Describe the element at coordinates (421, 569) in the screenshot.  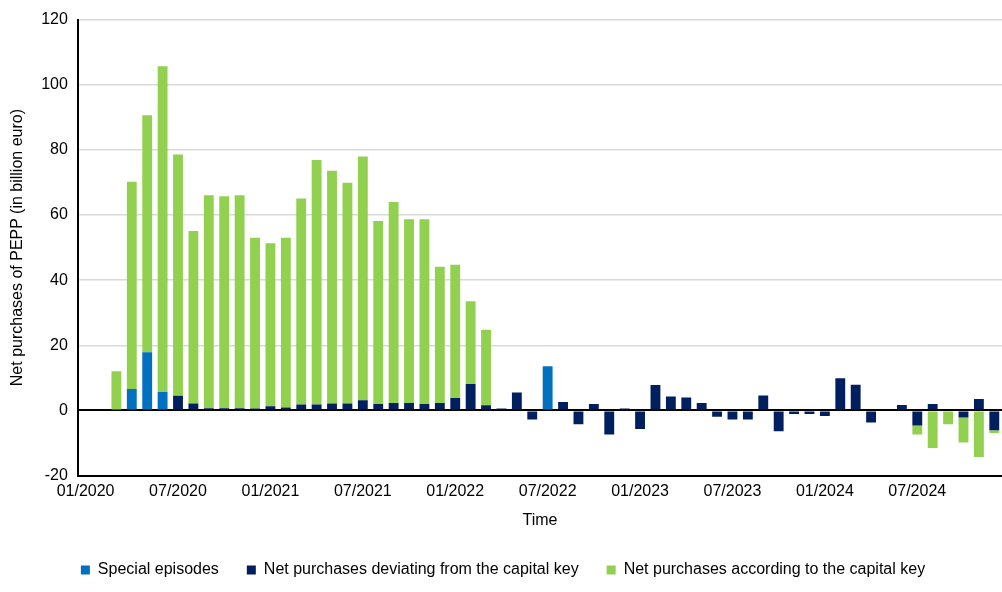
I see `legend-label: Net purchases deviating from the capital key` at that location.